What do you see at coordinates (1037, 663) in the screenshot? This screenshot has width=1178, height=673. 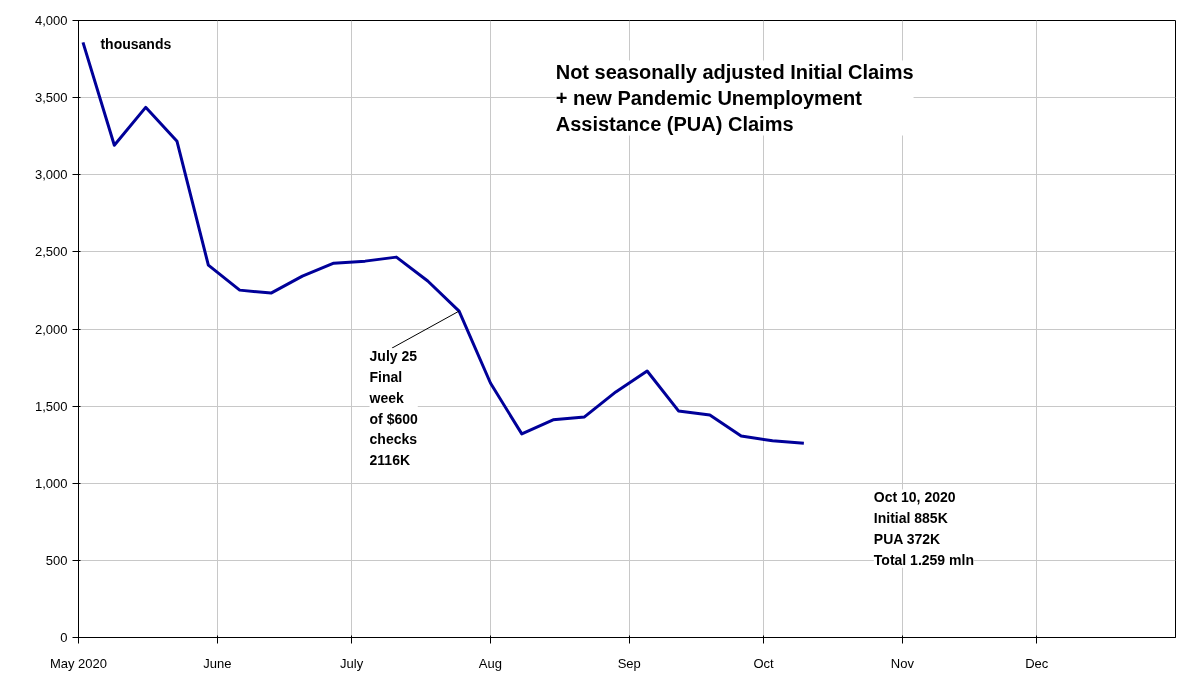 I see `x-tick-label: Dec` at bounding box center [1037, 663].